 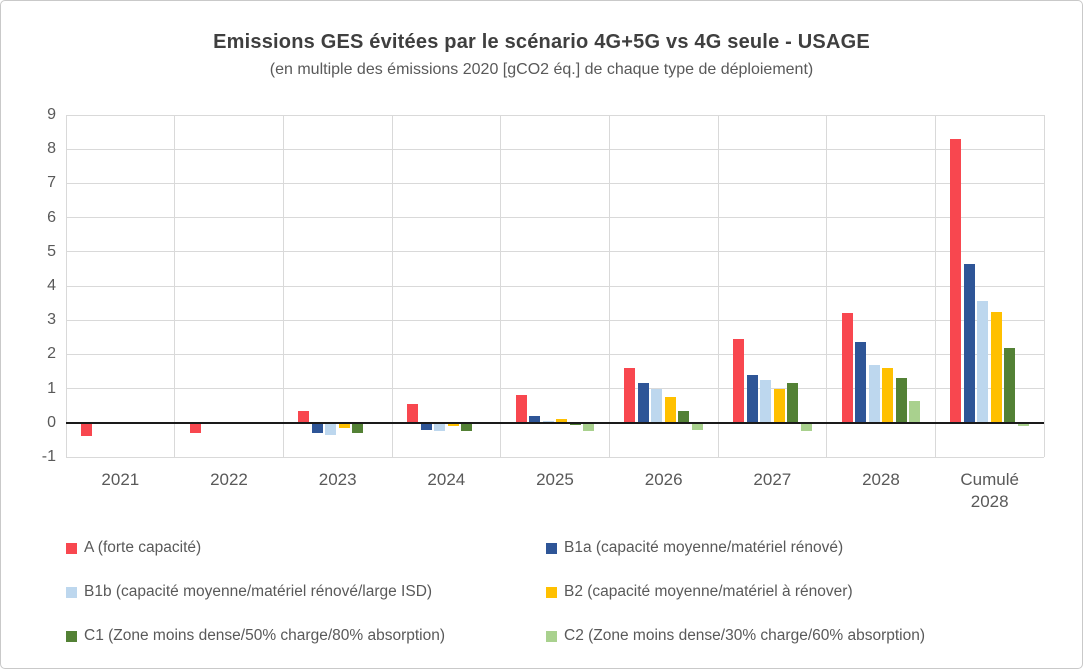 I want to click on x-axis-label: Cumulé 2028, so click(x=989, y=490).